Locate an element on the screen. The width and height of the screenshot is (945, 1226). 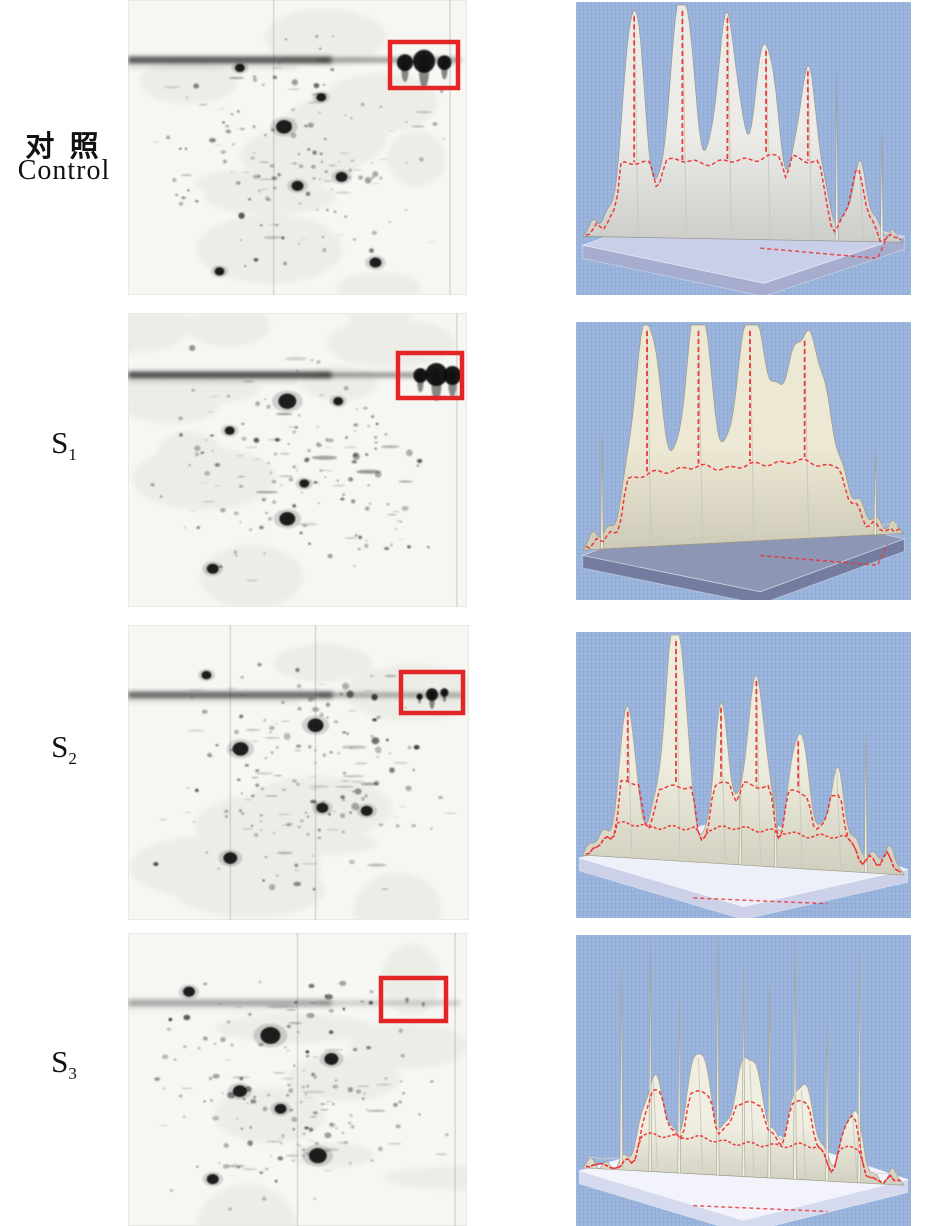
s2-letter: S is located at coordinates (60, 746).